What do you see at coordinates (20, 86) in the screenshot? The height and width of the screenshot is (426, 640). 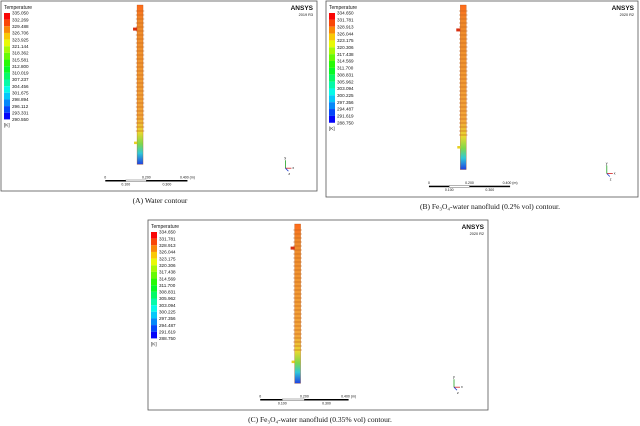 I see `legend-value: 304.456` at bounding box center [20, 86].